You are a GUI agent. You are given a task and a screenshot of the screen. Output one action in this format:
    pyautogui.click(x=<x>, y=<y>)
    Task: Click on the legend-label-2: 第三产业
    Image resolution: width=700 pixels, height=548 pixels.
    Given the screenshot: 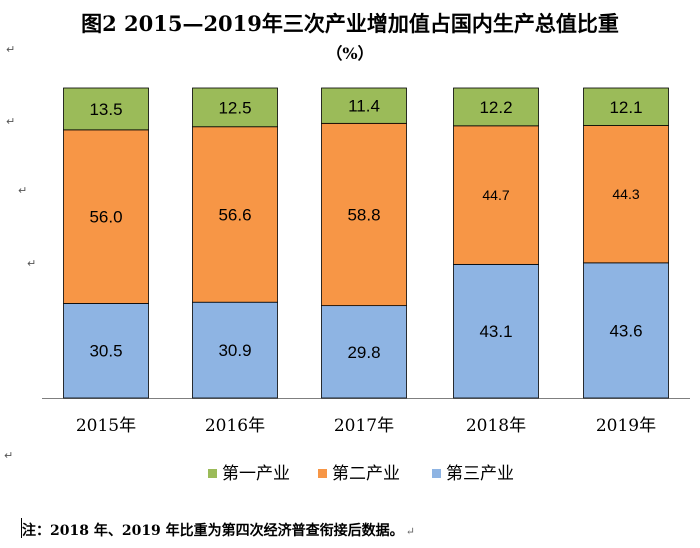 What is the action you would take?
    pyautogui.click(x=480, y=474)
    